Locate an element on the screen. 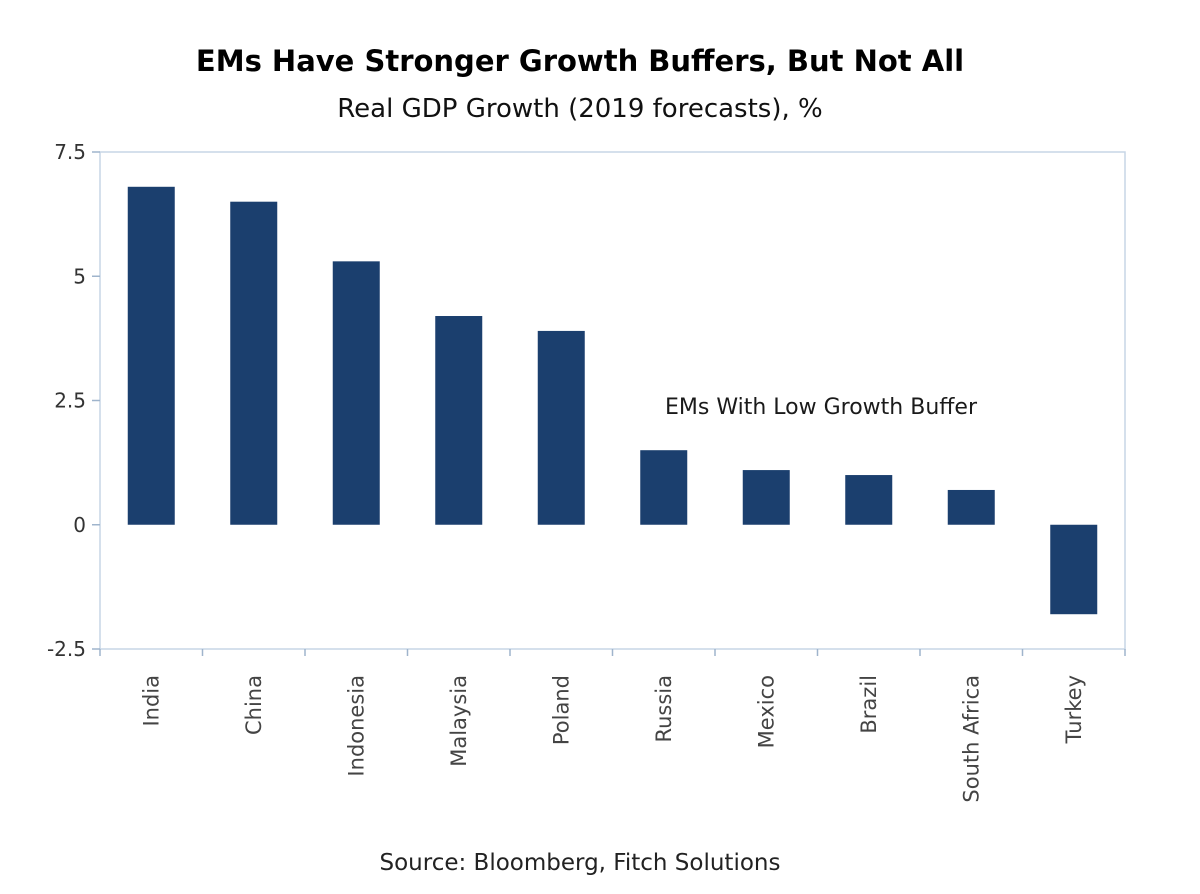 The image size is (1200, 894). chart-subtitle: Real GDP Growth (2019 forecasts), % is located at coordinates (579, 109).